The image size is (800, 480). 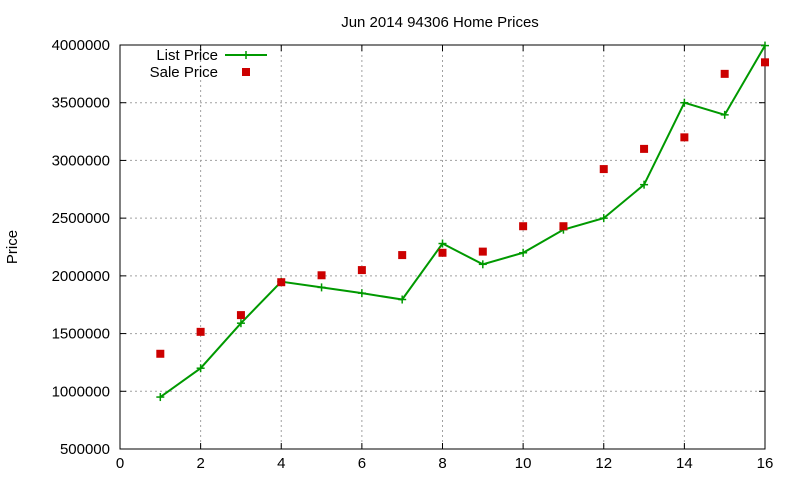 I want to click on y-axis-title: Price, so click(x=12, y=247).